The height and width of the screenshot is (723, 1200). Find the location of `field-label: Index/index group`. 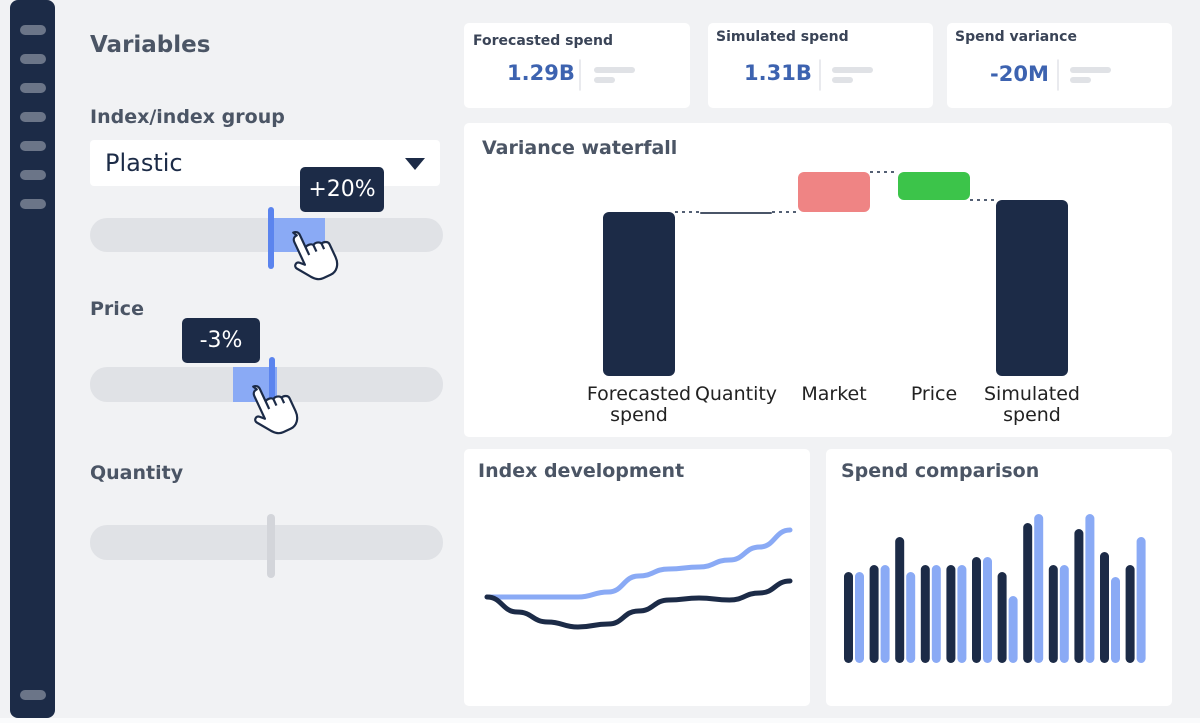

field-label: Index/index group is located at coordinates (187, 117).